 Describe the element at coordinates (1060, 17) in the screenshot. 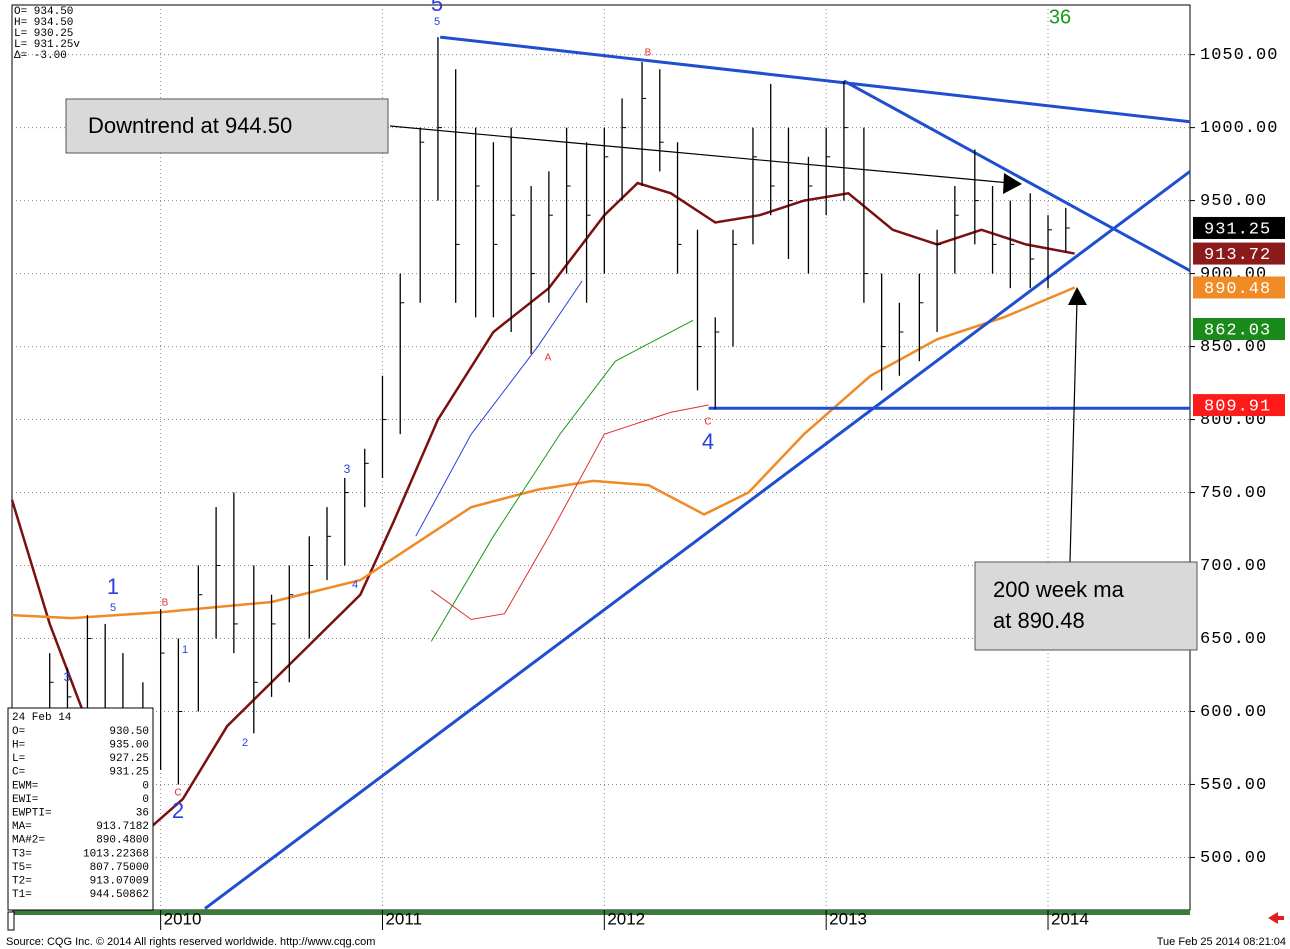

I see `wave-label: 36` at that location.